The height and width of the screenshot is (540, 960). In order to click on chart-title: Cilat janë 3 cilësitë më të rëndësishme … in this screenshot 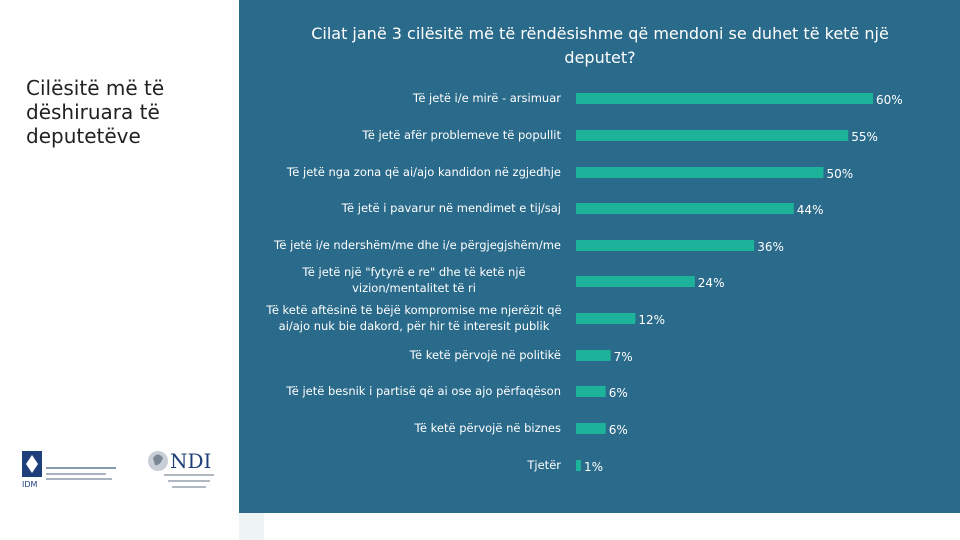, I will do `click(600, 45)`.